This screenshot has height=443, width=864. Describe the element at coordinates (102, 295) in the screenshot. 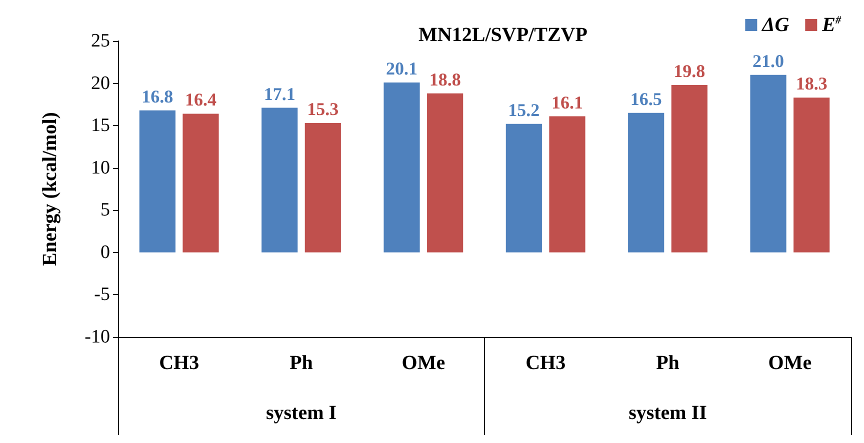

I see `y-tick-label: -5` at that location.